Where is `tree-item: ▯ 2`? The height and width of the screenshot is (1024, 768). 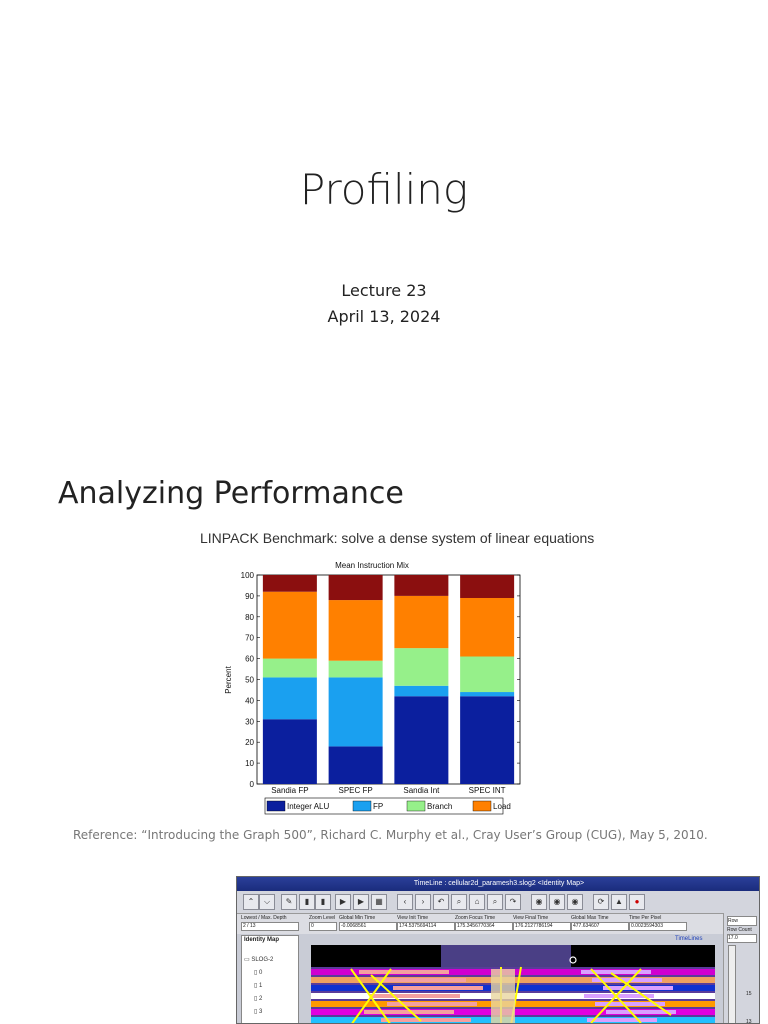
tree-item: ▯ 2 is located at coordinates (258, 999).